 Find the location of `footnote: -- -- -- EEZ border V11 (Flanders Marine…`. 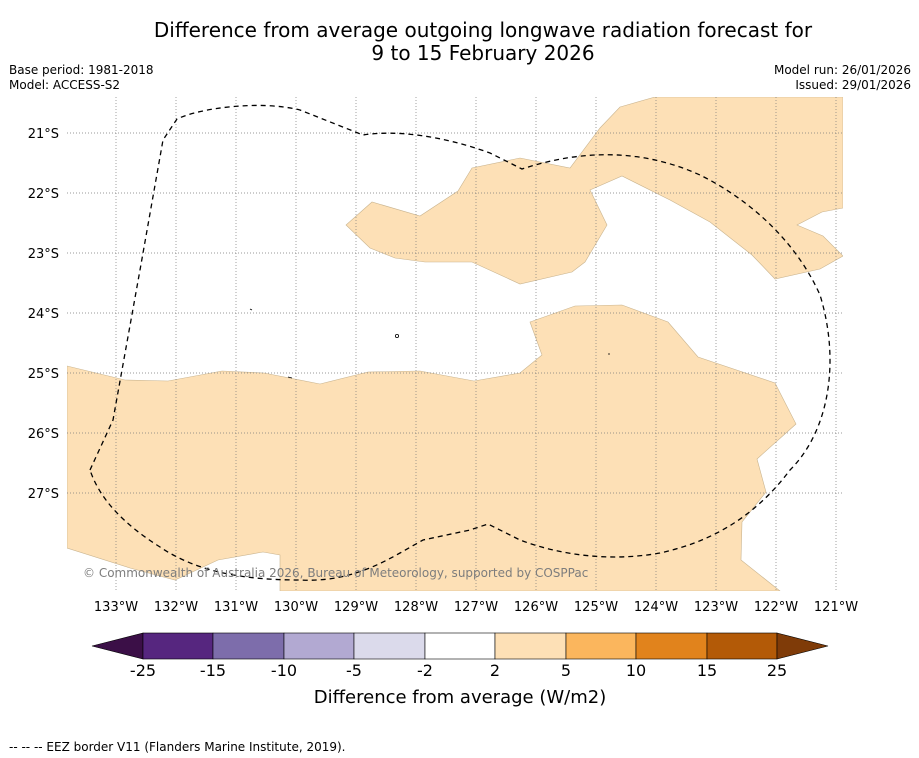

footnote: -- -- -- EEZ border V11 (Flanders Marine… is located at coordinates (177, 747).